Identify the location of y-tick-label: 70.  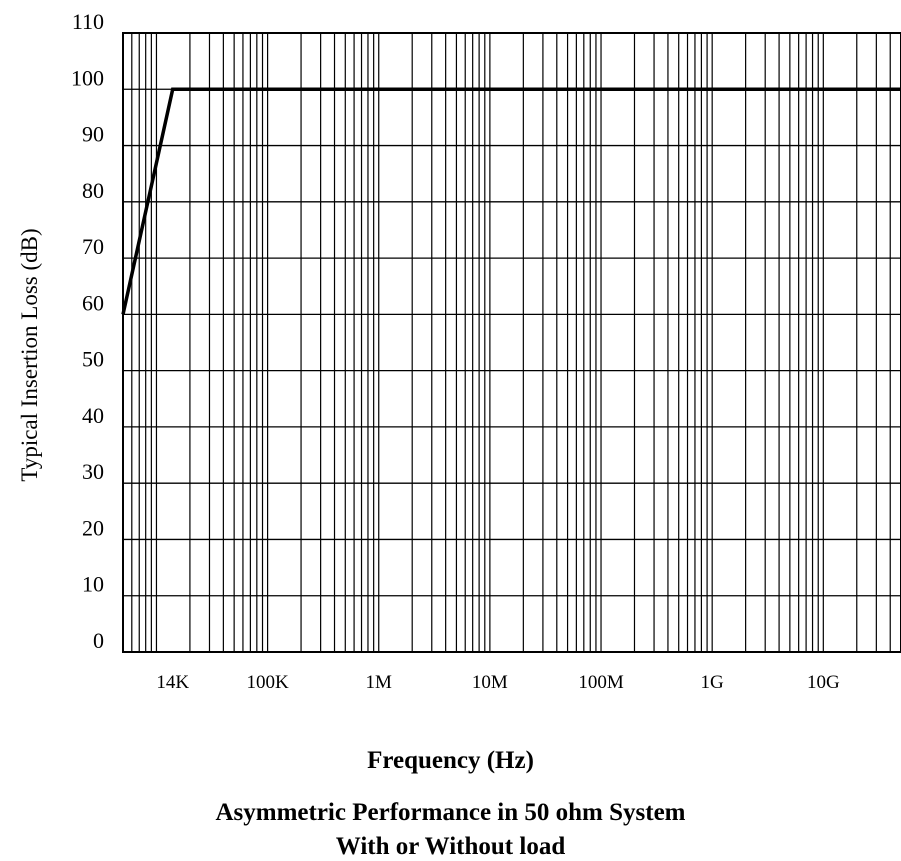
(93, 246).